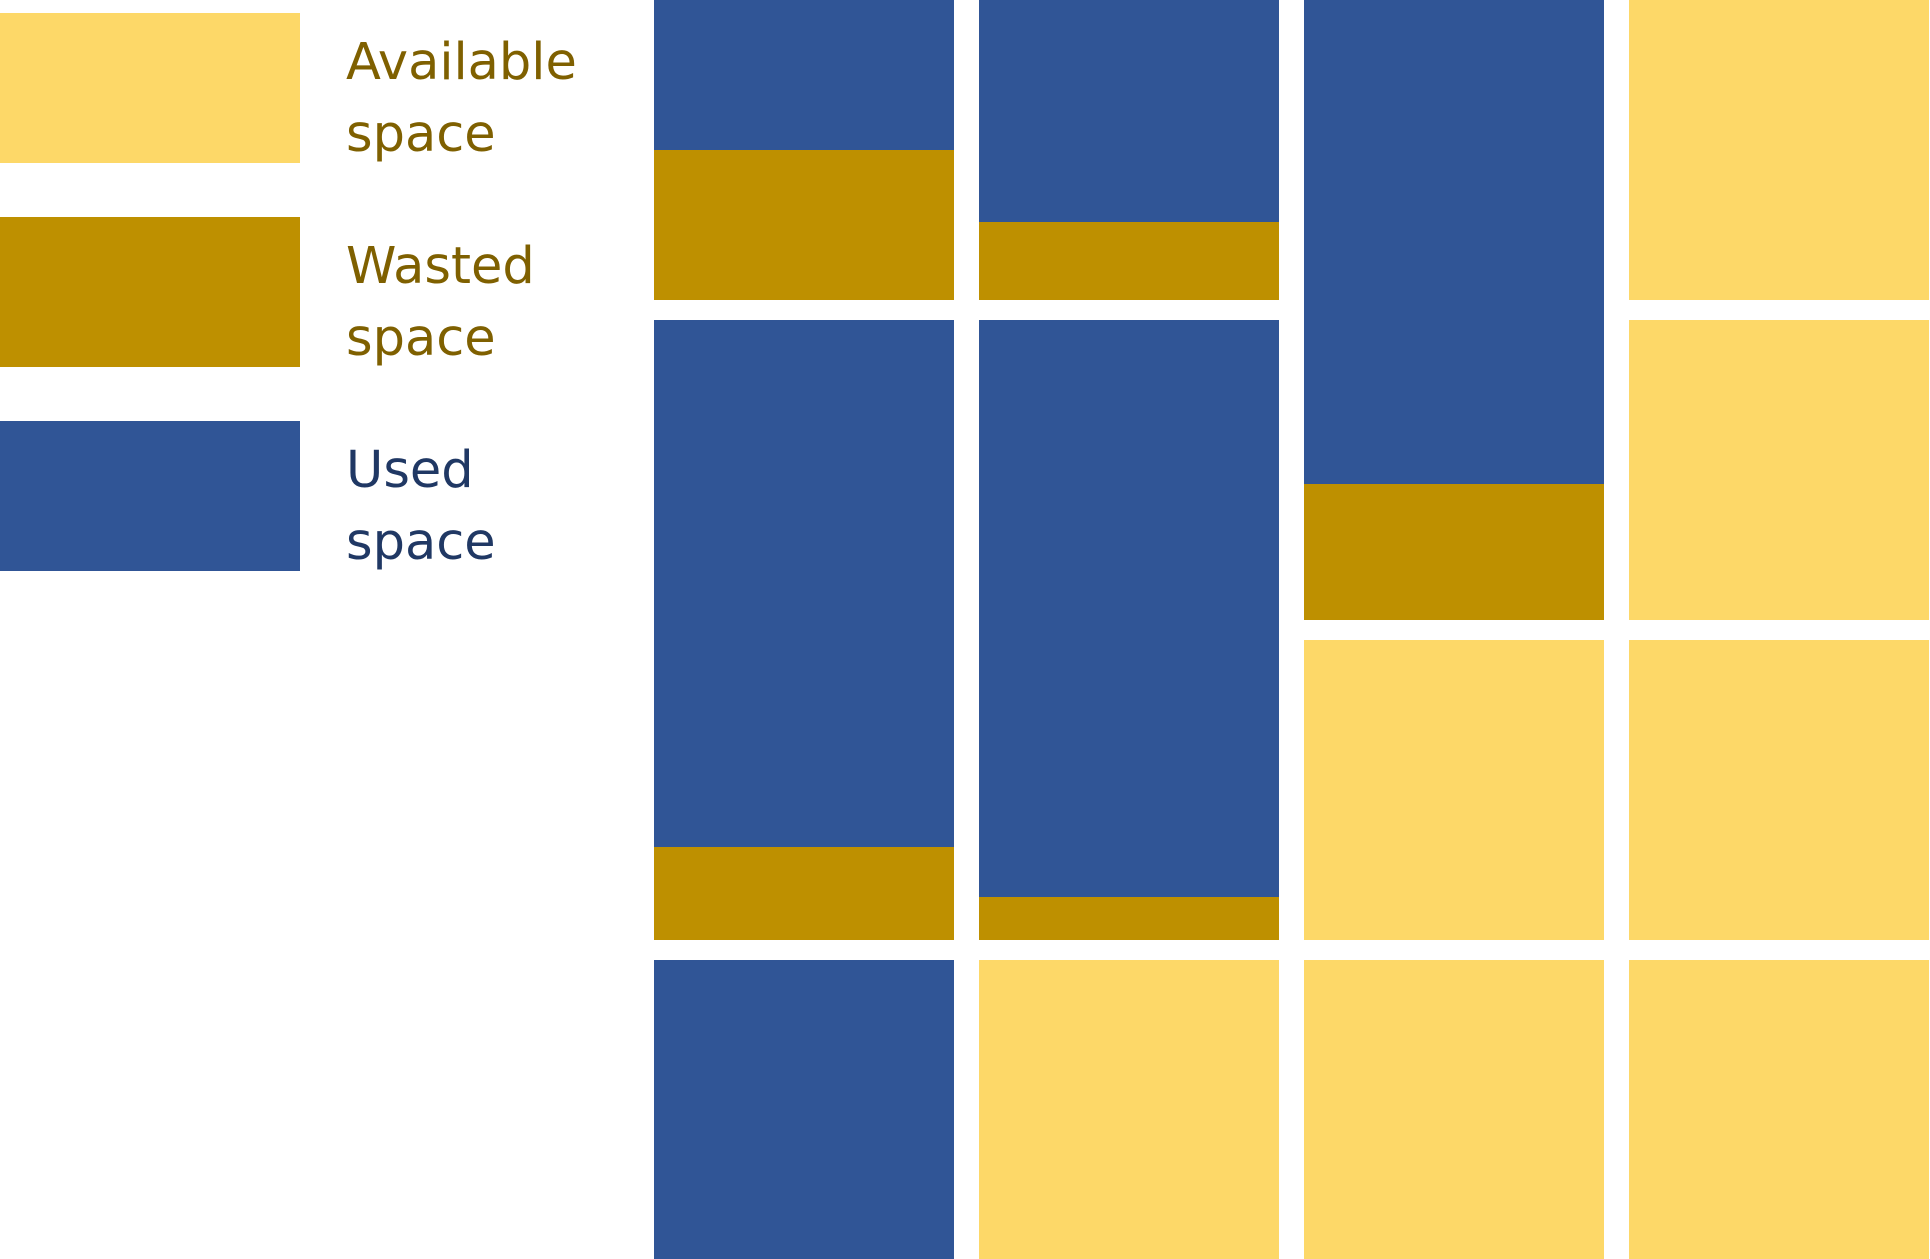 The image size is (1930, 1259). I want to click on legend-item-used: Used space, so click(250, 496).